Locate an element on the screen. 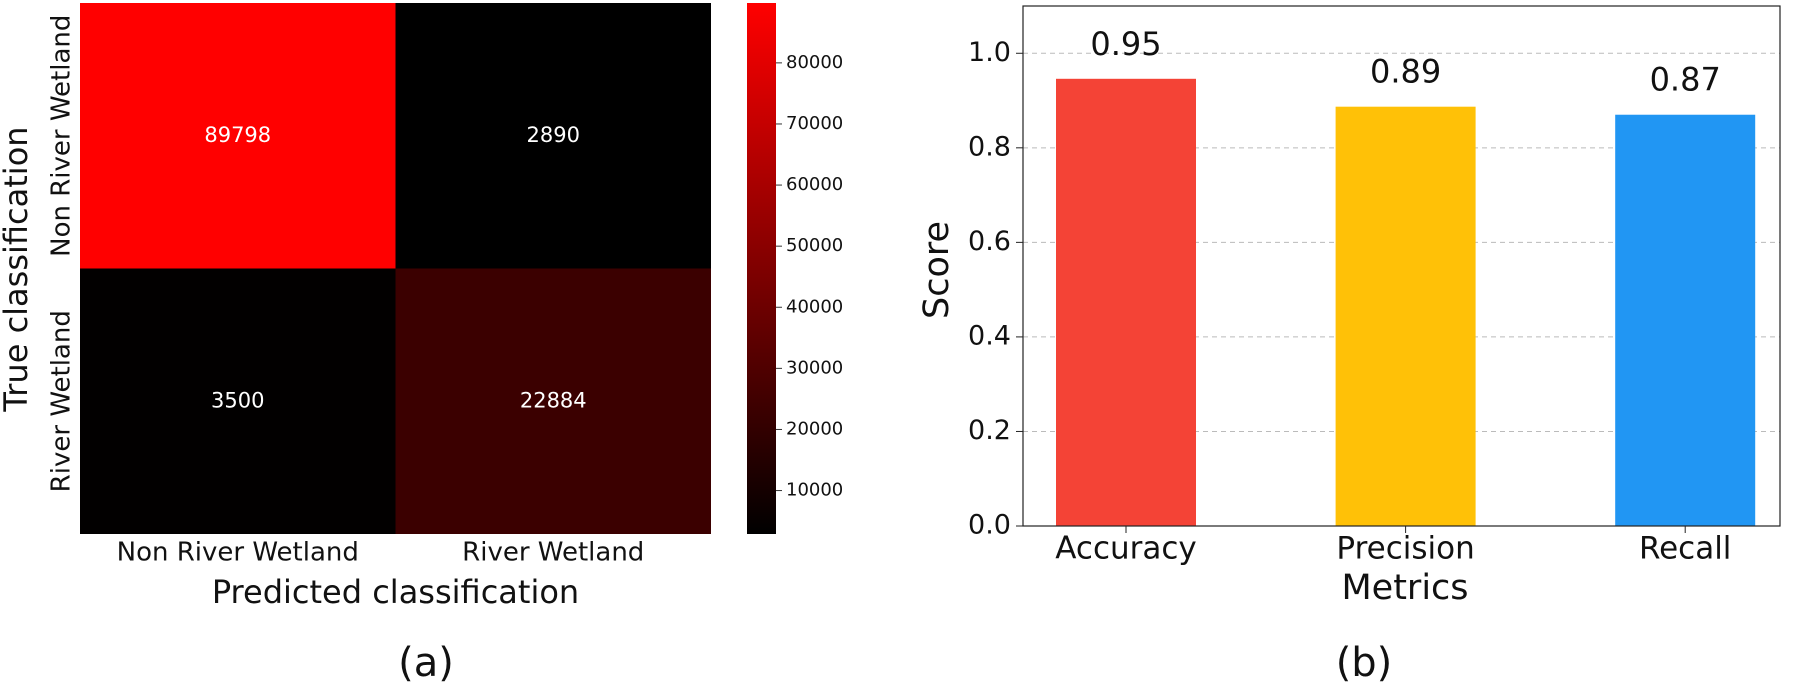 The height and width of the screenshot is (690, 1797). x-tick-label: River Wetland is located at coordinates (553, 553).